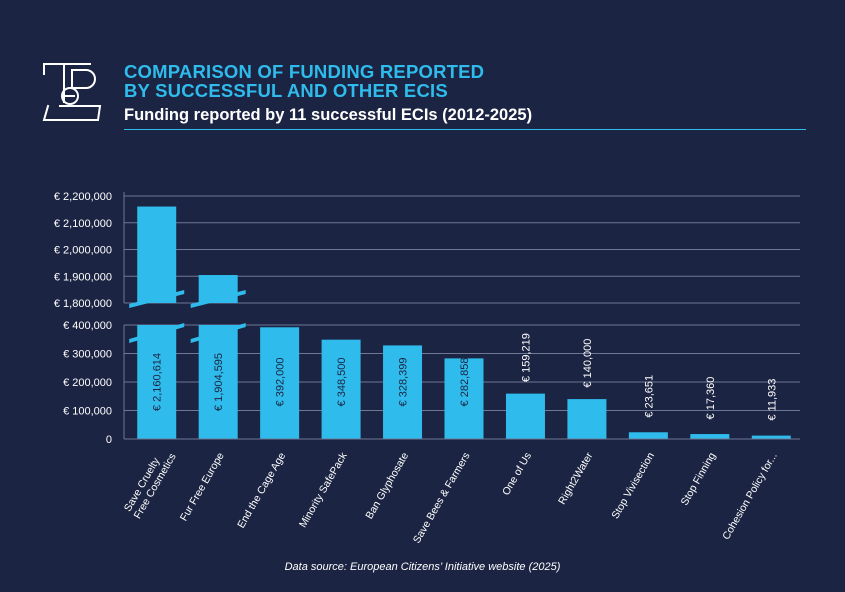 The height and width of the screenshot is (592, 845). Describe the element at coordinates (517, 474) in the screenshot. I see `x-tick-label: One of Us` at that location.